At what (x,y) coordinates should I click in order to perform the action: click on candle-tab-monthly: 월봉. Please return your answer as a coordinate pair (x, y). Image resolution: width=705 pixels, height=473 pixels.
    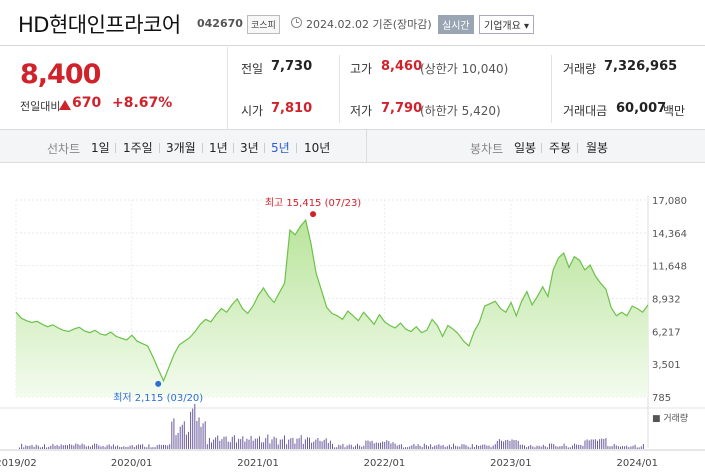
    Looking at the image, I should click on (597, 148).